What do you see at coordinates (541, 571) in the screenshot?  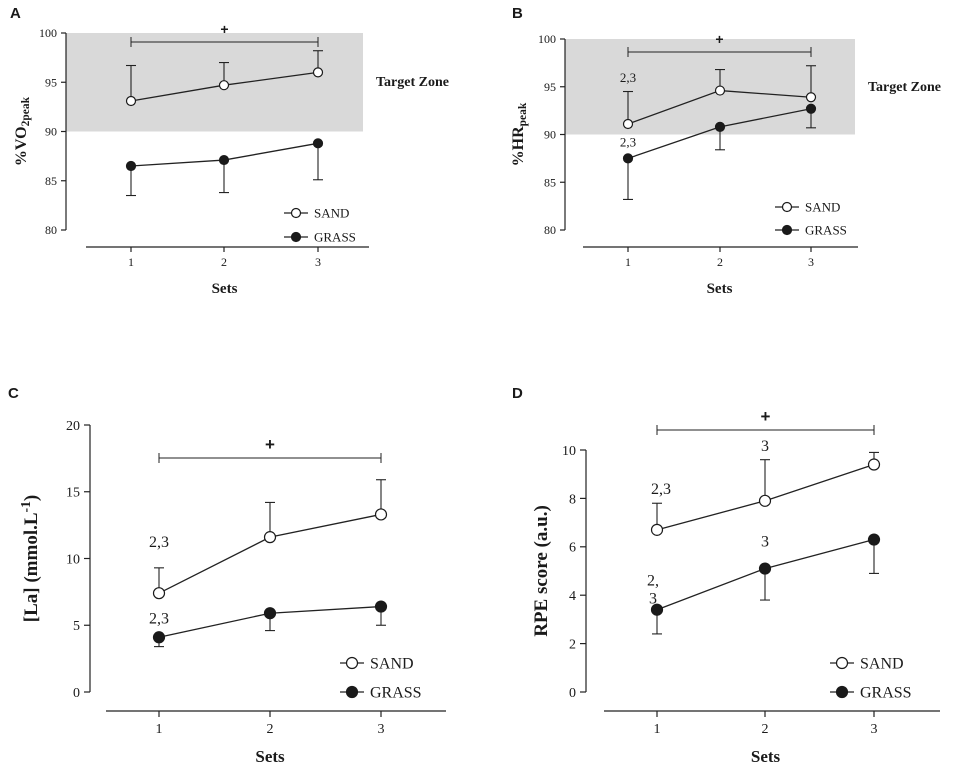 I see `y-axis-label: RPE score (a.u.)` at bounding box center [541, 571].